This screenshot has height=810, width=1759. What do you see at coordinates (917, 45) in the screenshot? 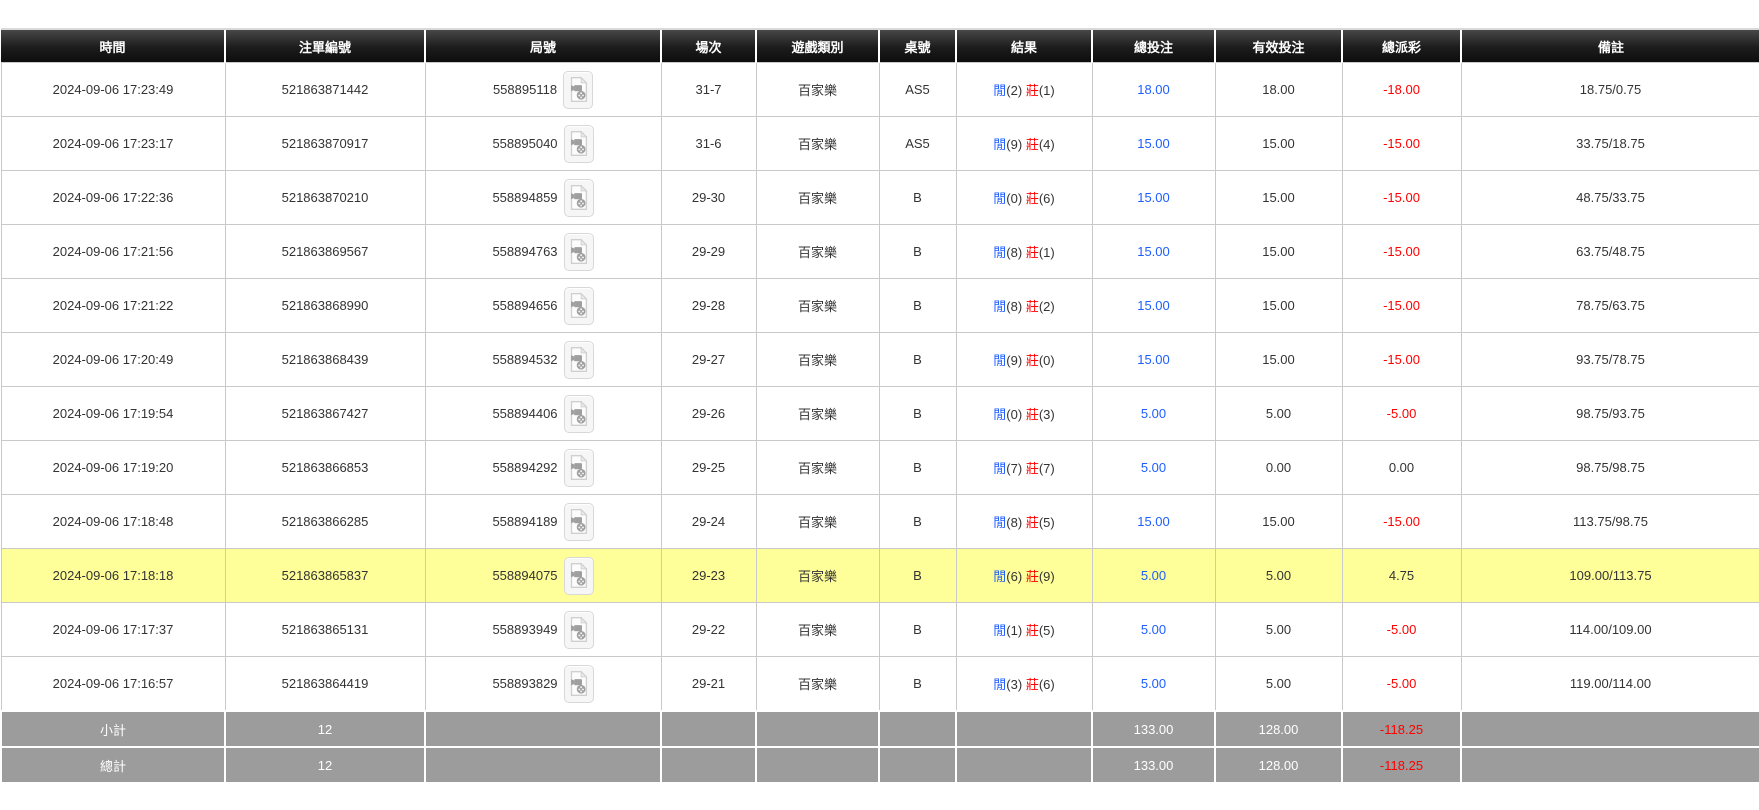
I see `col-header-table-no: 桌號` at bounding box center [917, 45].